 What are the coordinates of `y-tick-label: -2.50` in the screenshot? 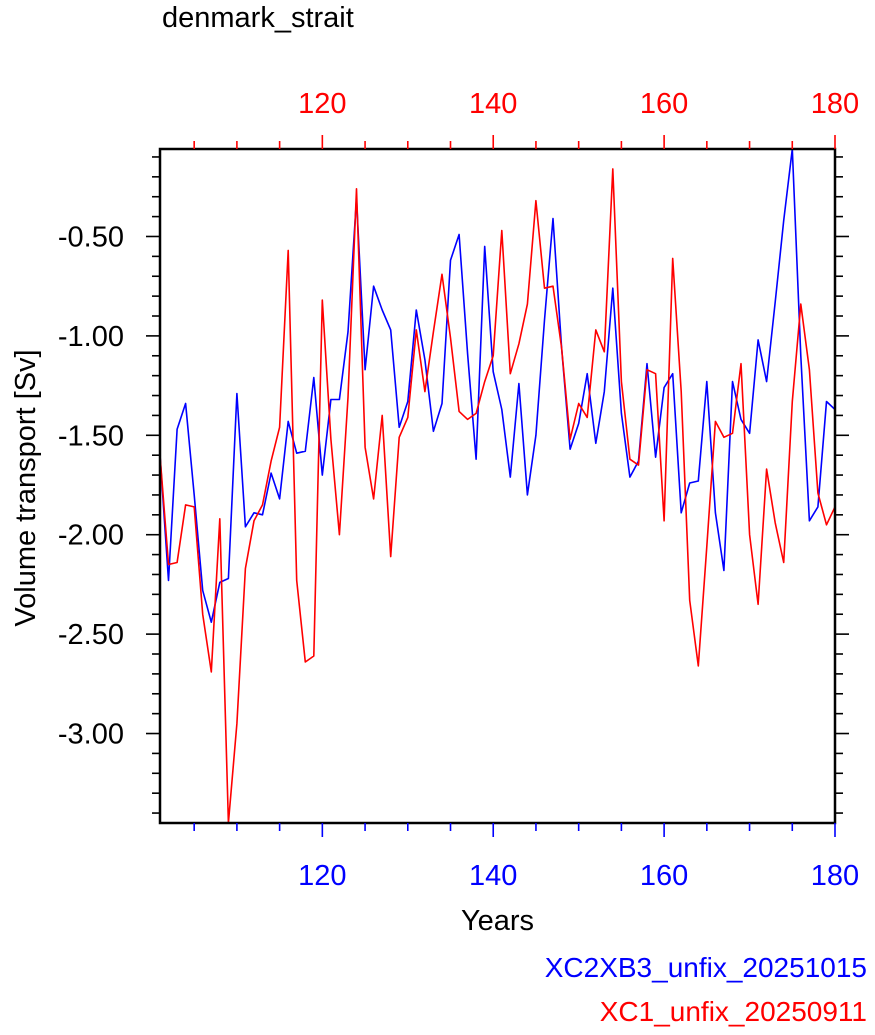 It's located at (91, 635).